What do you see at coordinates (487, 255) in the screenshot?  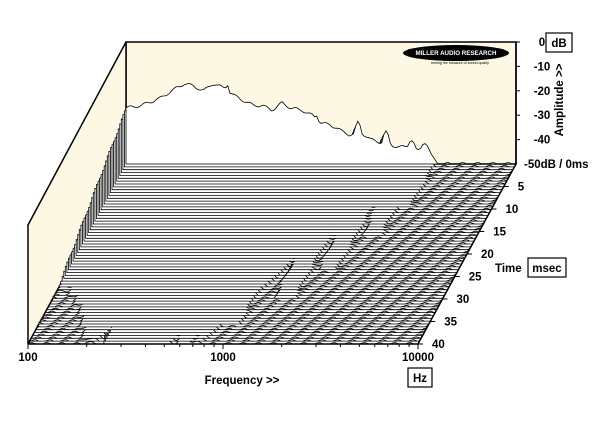 I see `time-tick-label-3: 20` at bounding box center [487, 255].